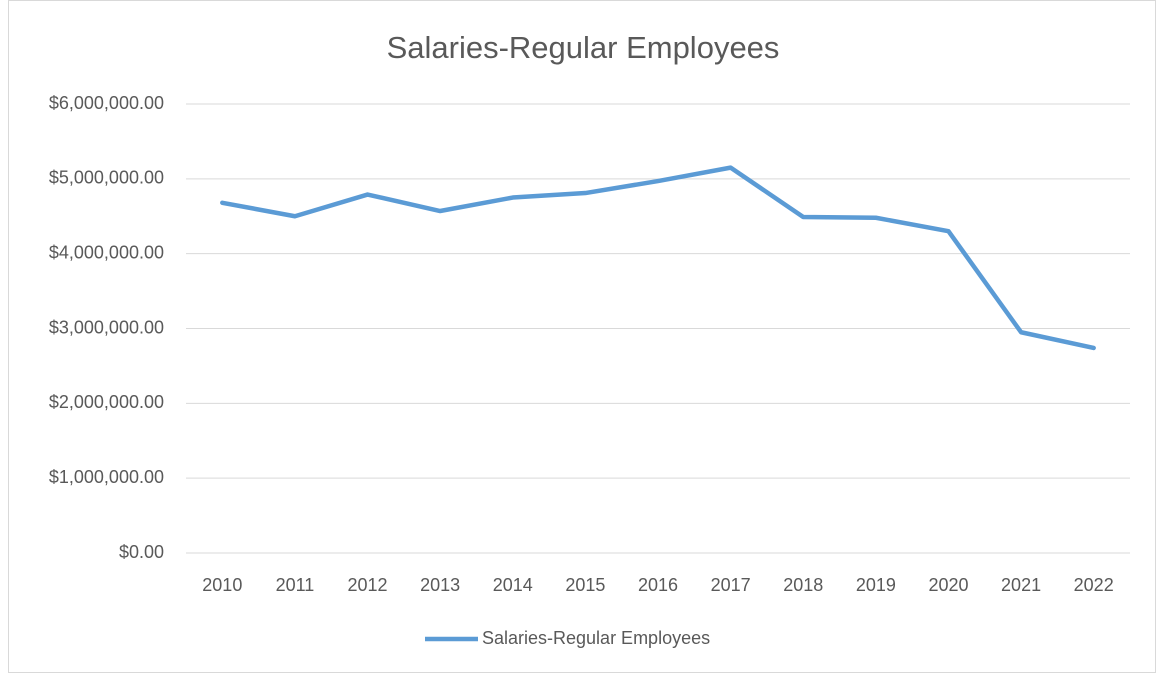 This screenshot has height=674, width=1157. What do you see at coordinates (106, 252) in the screenshot?
I see `y-tick-label: $4,000,000.00` at bounding box center [106, 252].